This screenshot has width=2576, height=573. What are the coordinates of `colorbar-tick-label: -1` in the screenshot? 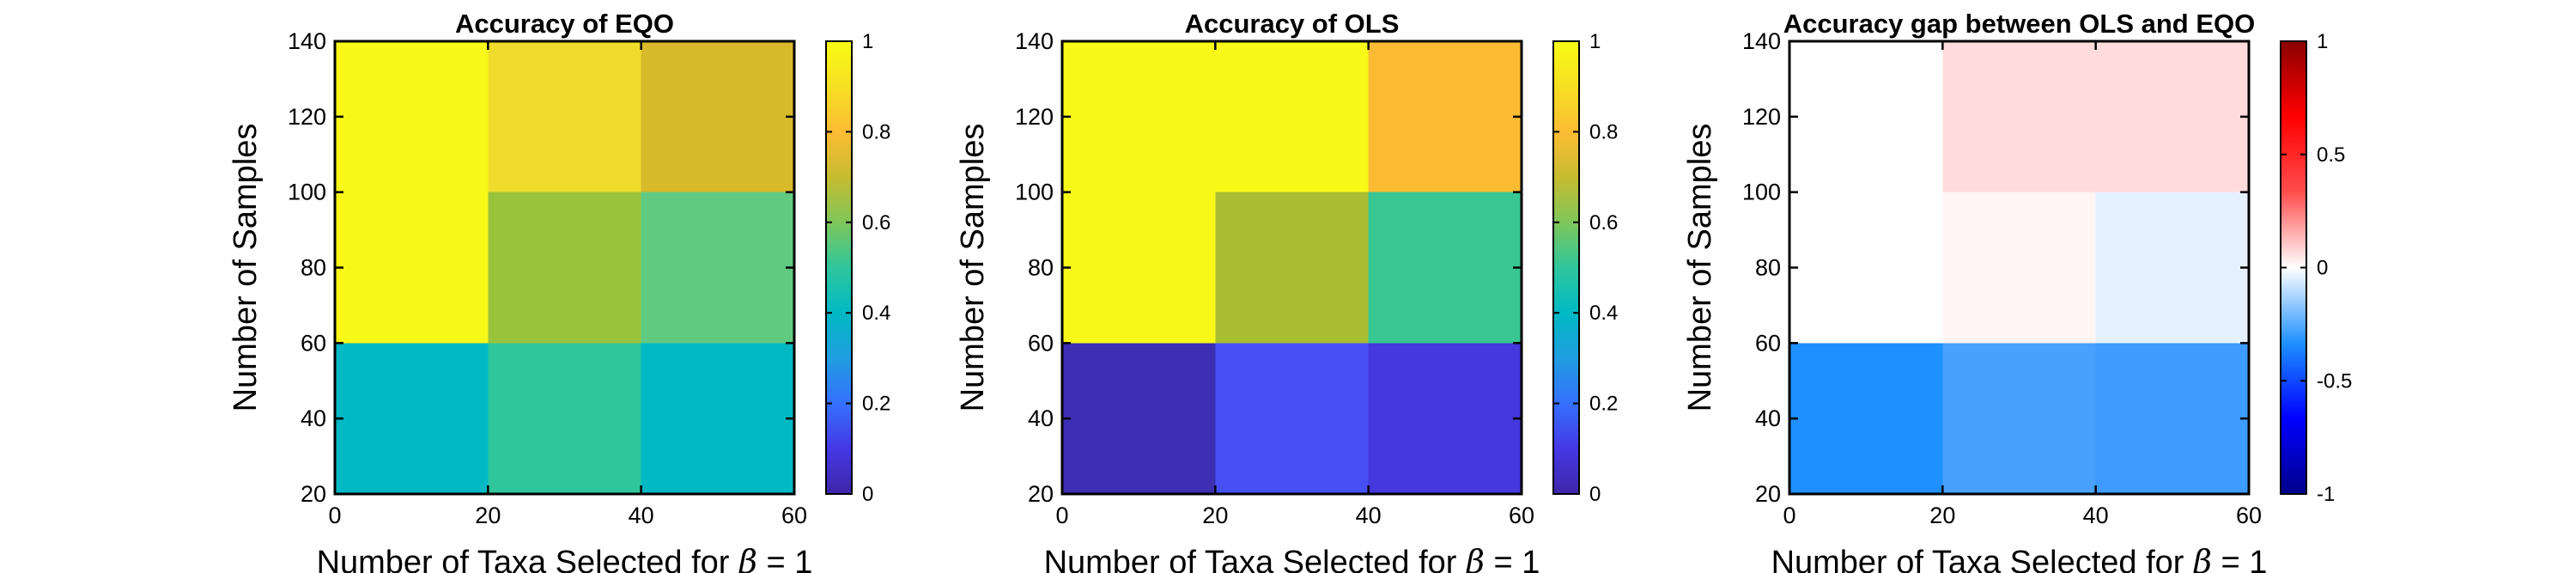 It's located at (2326, 495).